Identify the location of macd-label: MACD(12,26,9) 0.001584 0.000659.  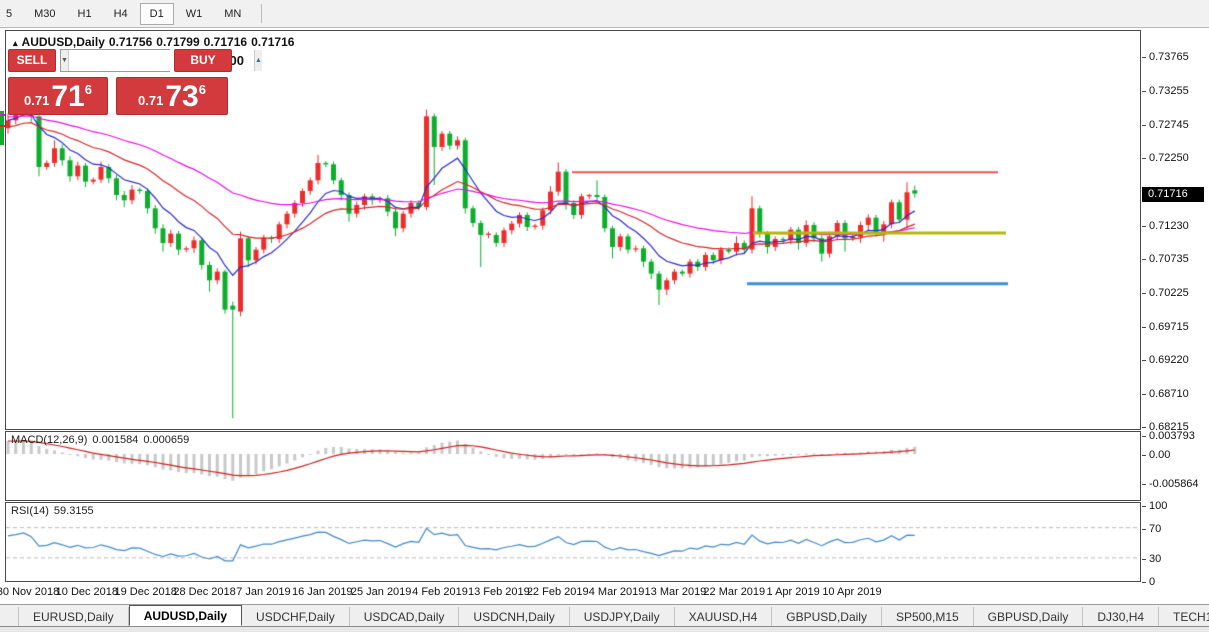
(102, 440).